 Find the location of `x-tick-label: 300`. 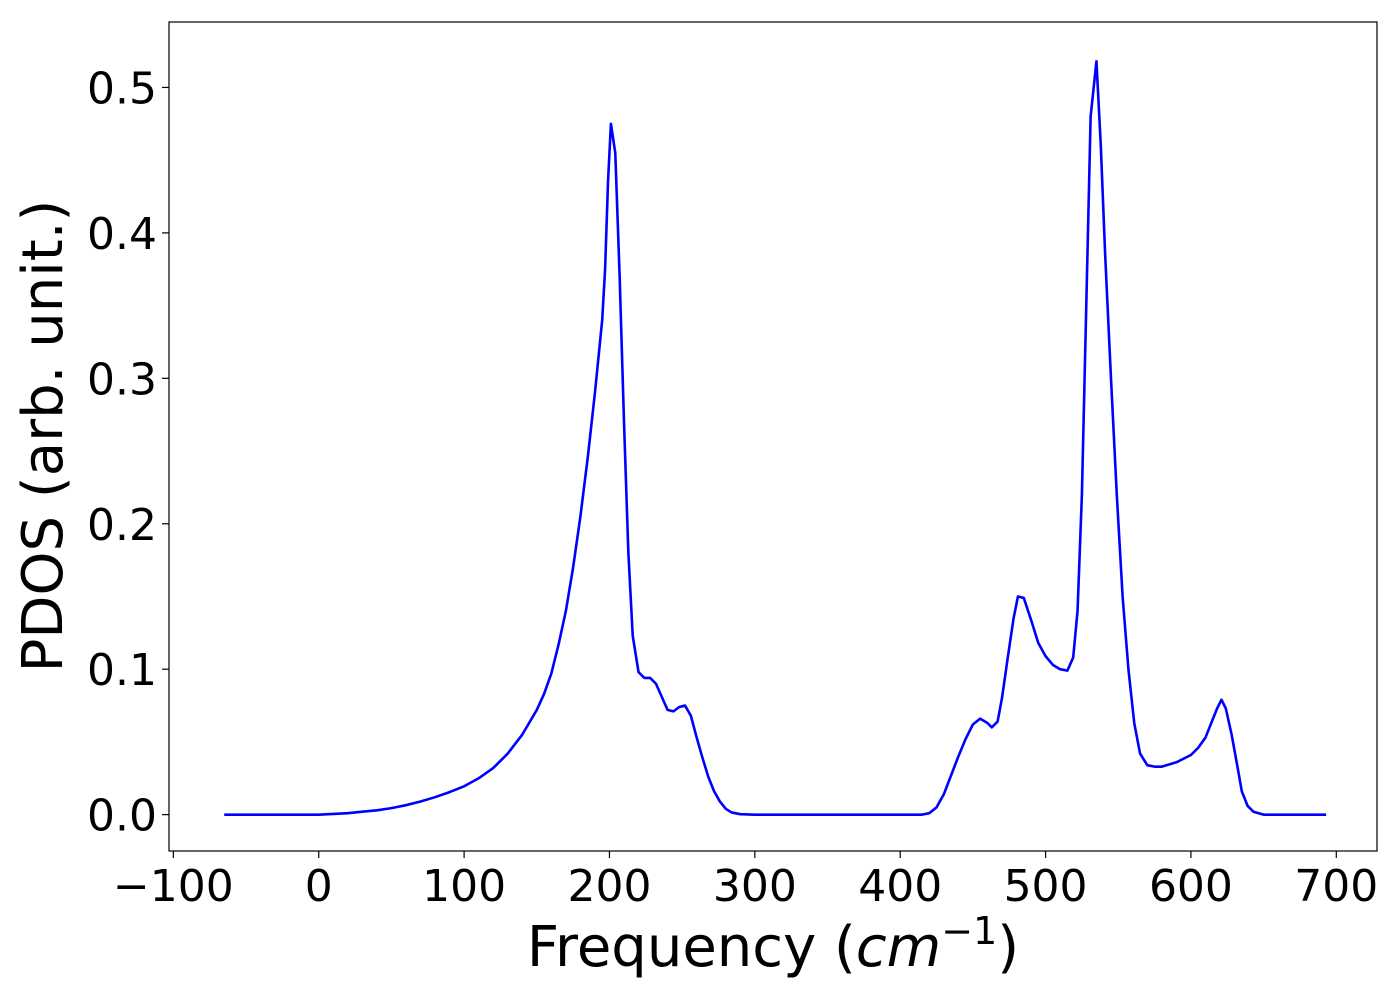

x-tick-label: 300 is located at coordinates (755, 886).